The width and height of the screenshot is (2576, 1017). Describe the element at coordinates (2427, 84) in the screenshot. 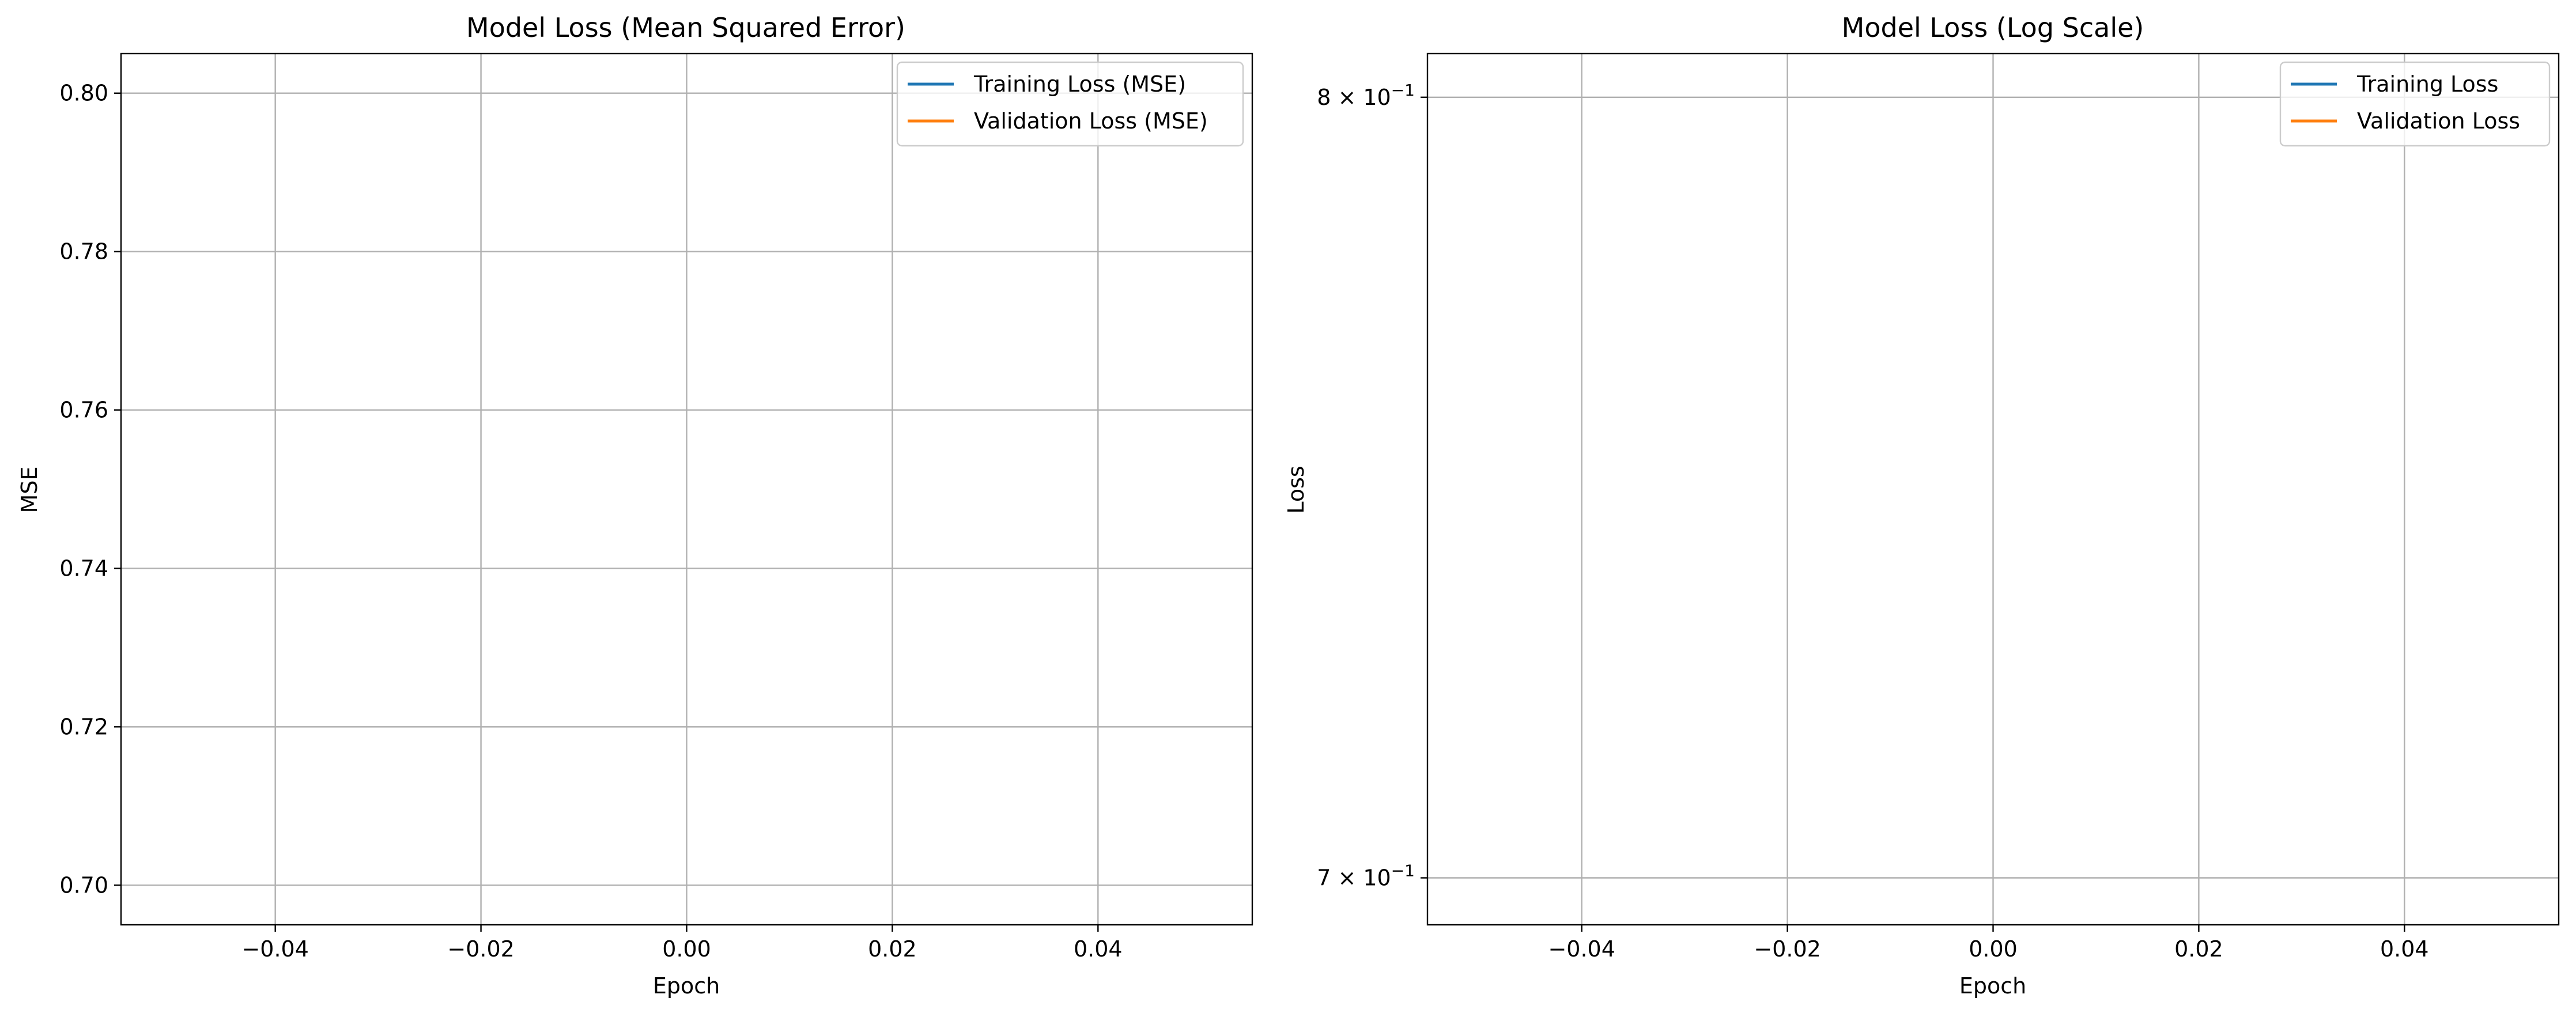

I see `legend-label-training: Training Loss` at that location.